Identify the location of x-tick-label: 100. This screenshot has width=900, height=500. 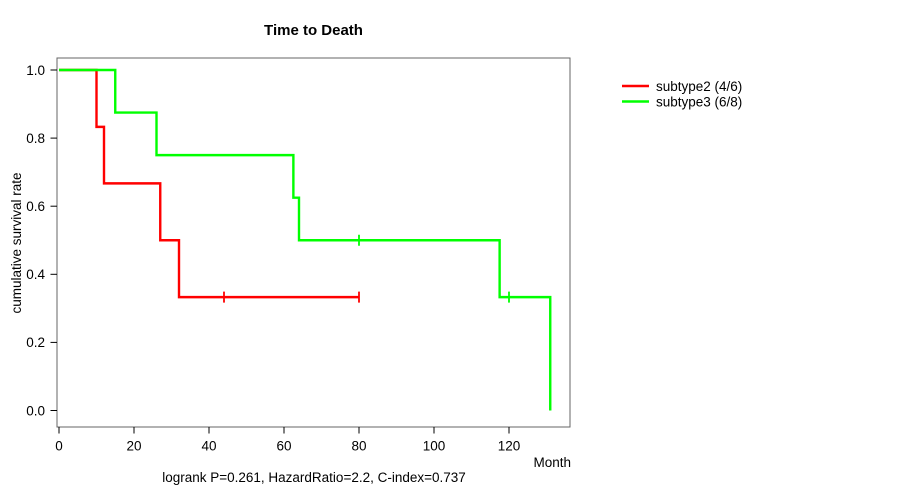
(434, 446).